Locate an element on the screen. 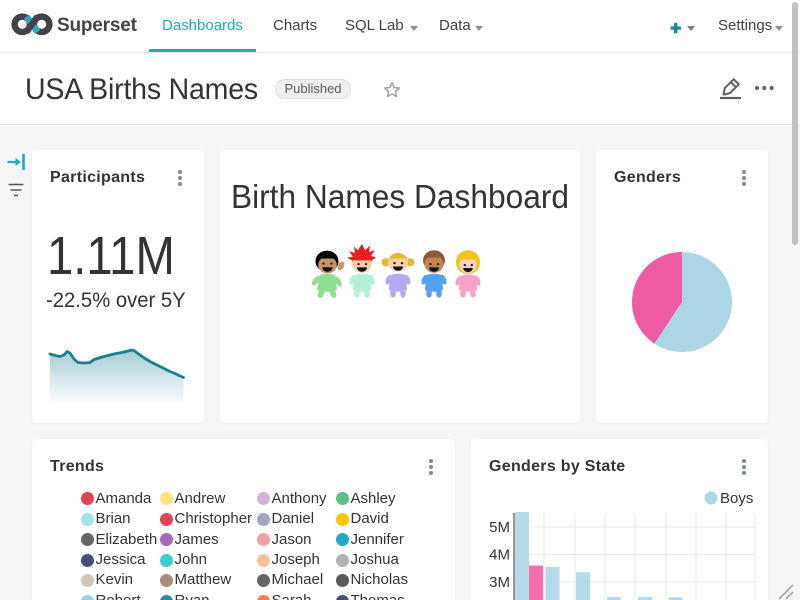 This screenshot has height=600, width=800. svg-text: 5M is located at coordinates (499, 527).